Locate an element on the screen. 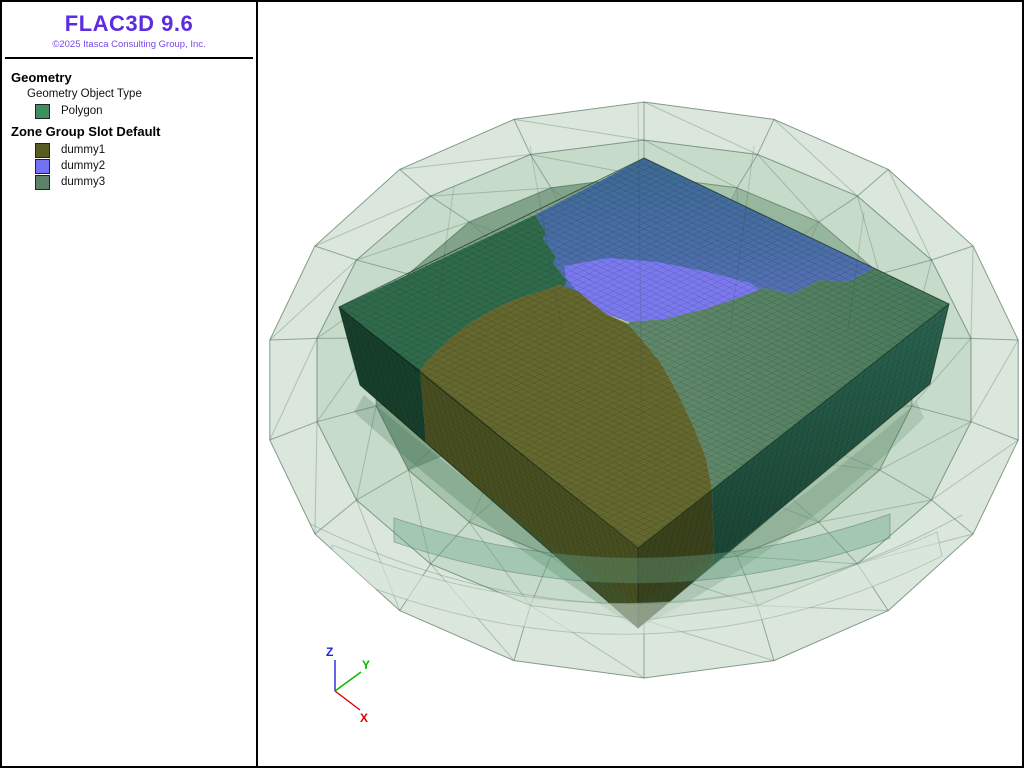 This screenshot has width=1024, height=768. y-axis-line is located at coordinates (348, 681).